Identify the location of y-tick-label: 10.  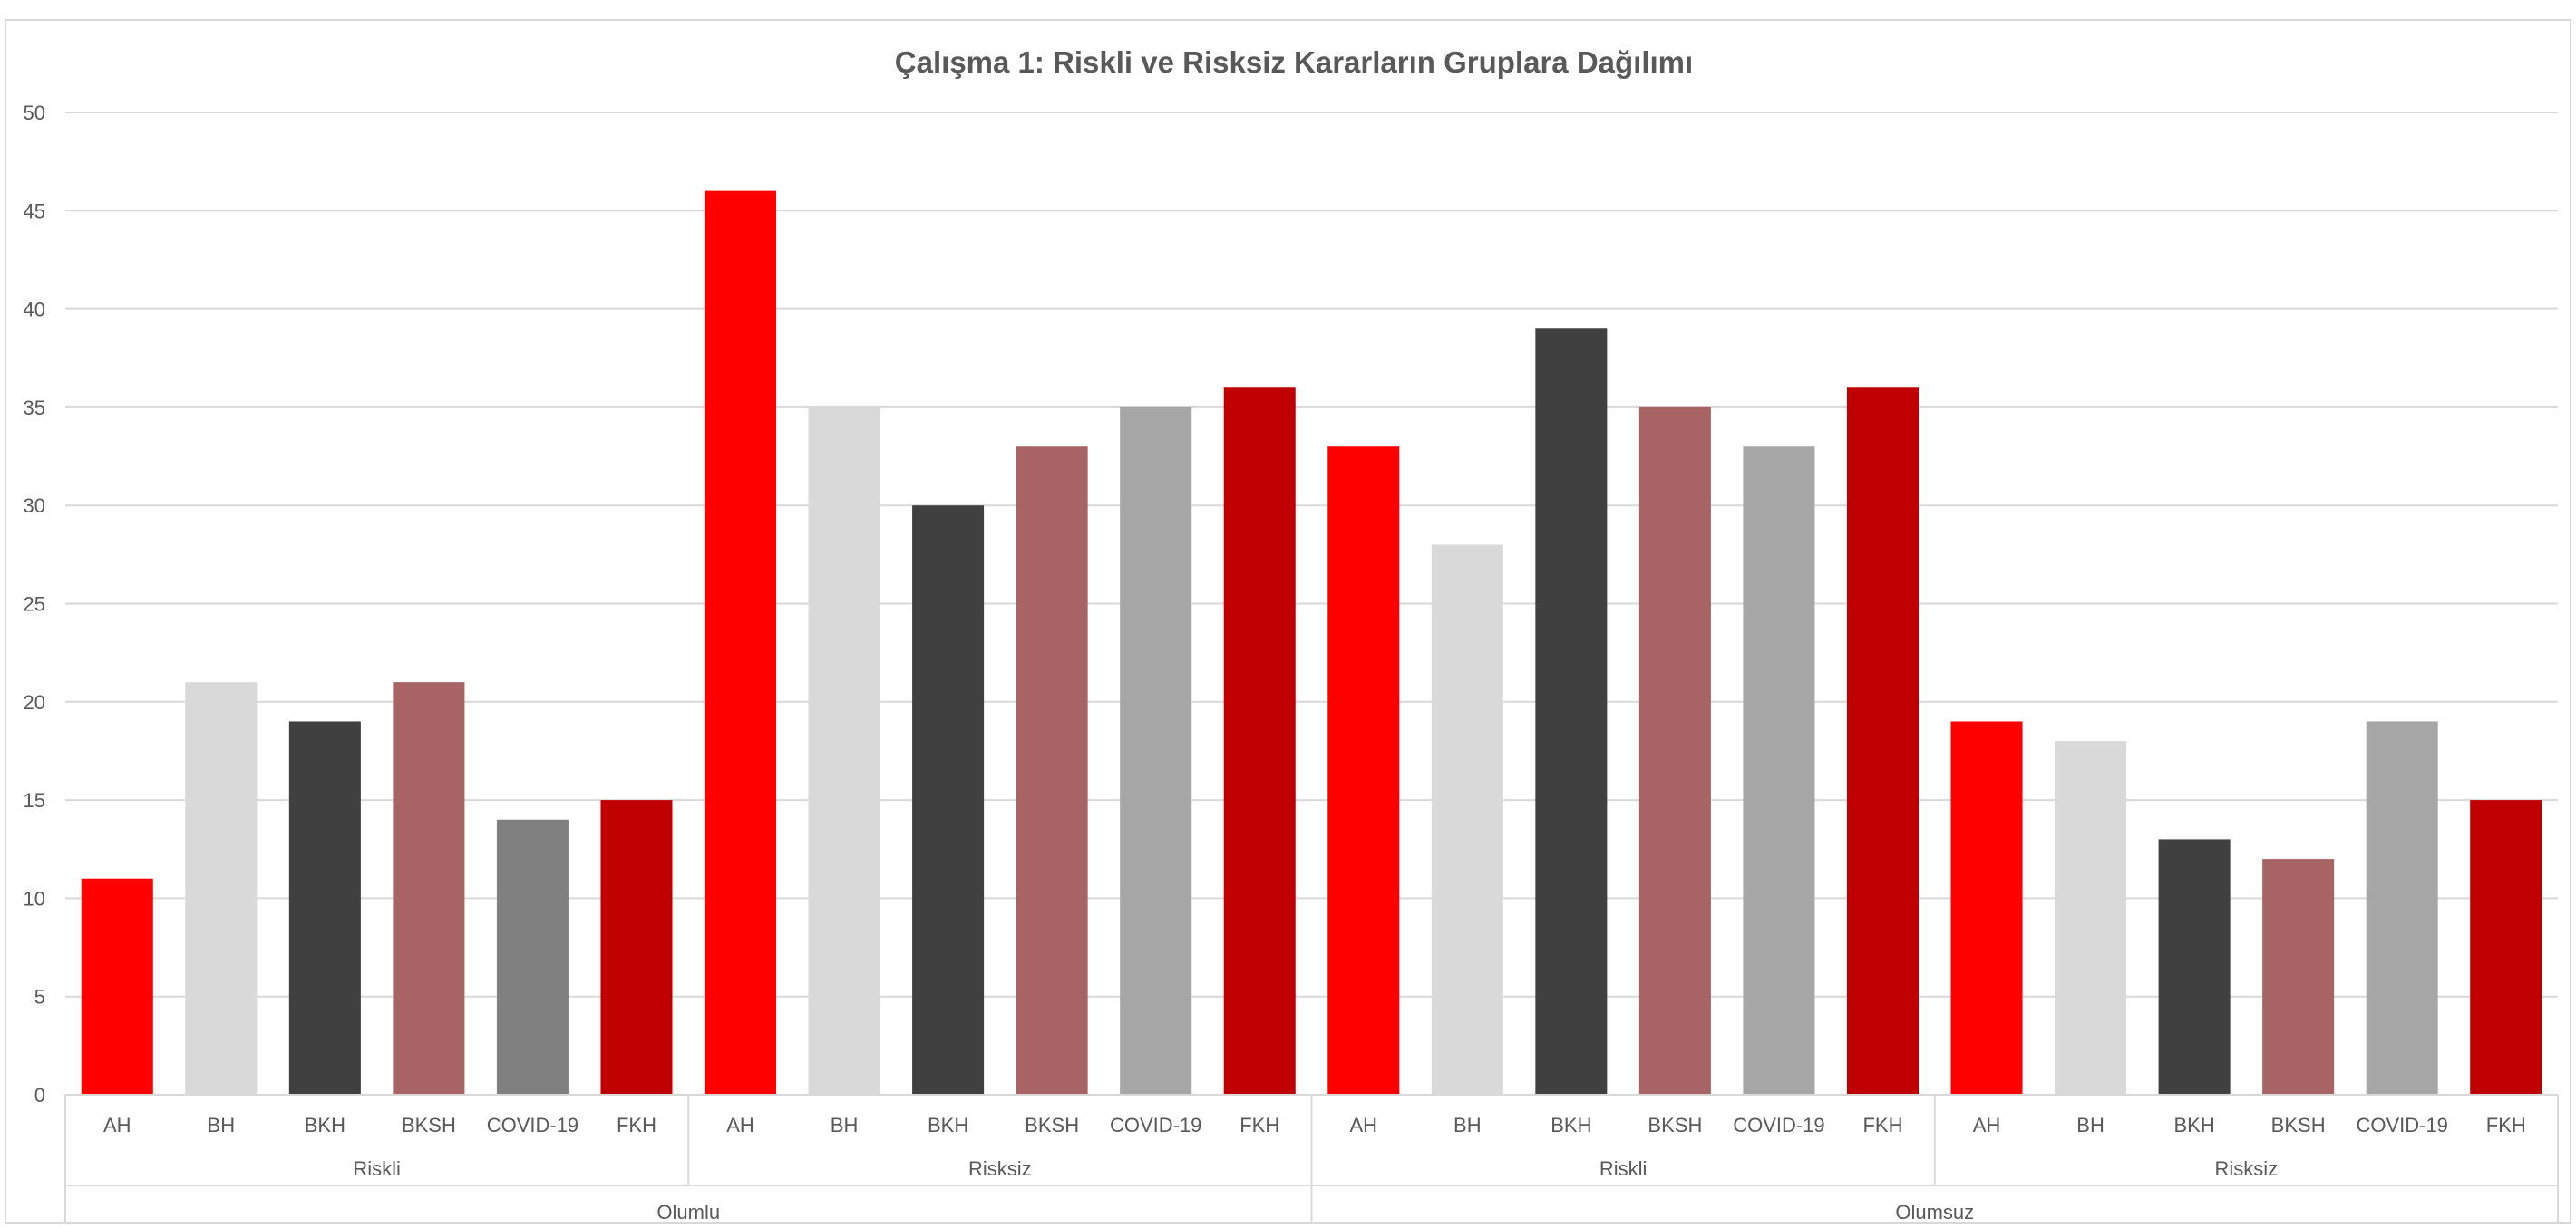
(34, 899).